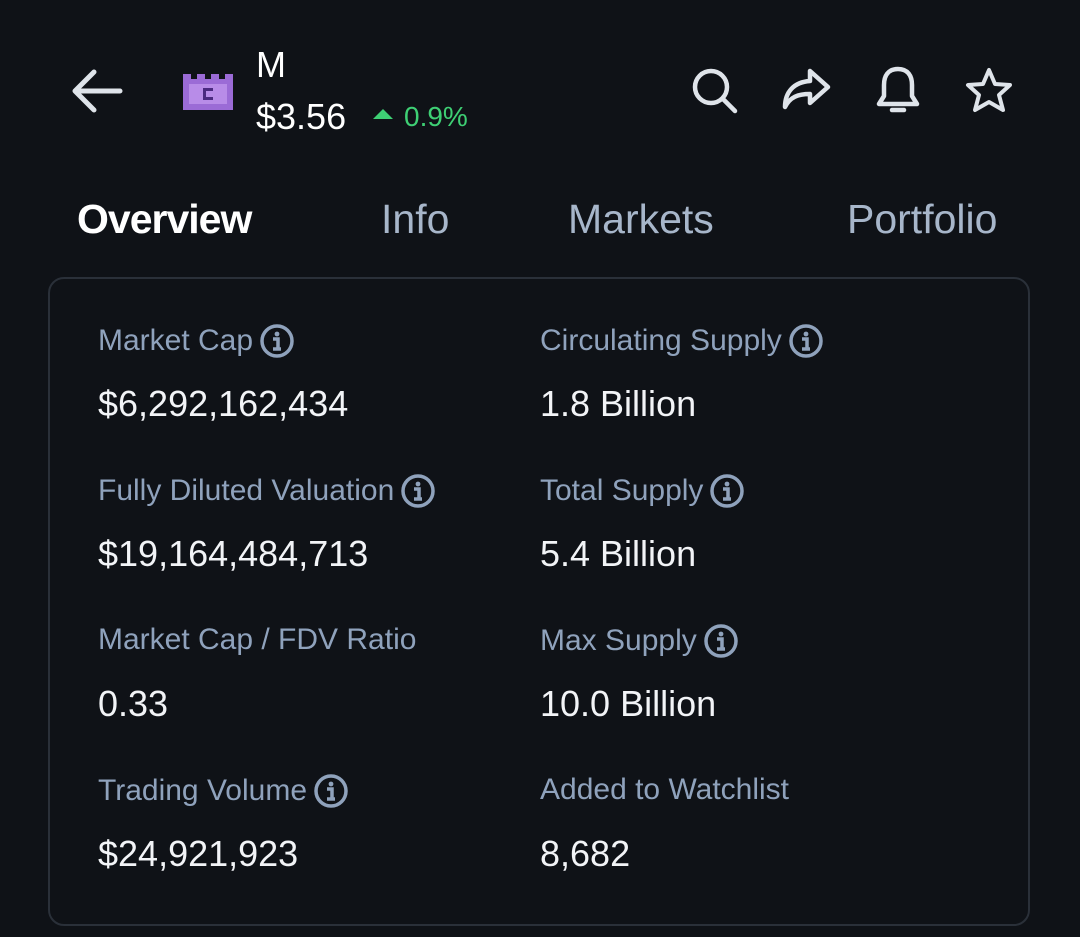 The image size is (1080, 937). I want to click on stat-label: Circulating Supply, so click(682, 341).